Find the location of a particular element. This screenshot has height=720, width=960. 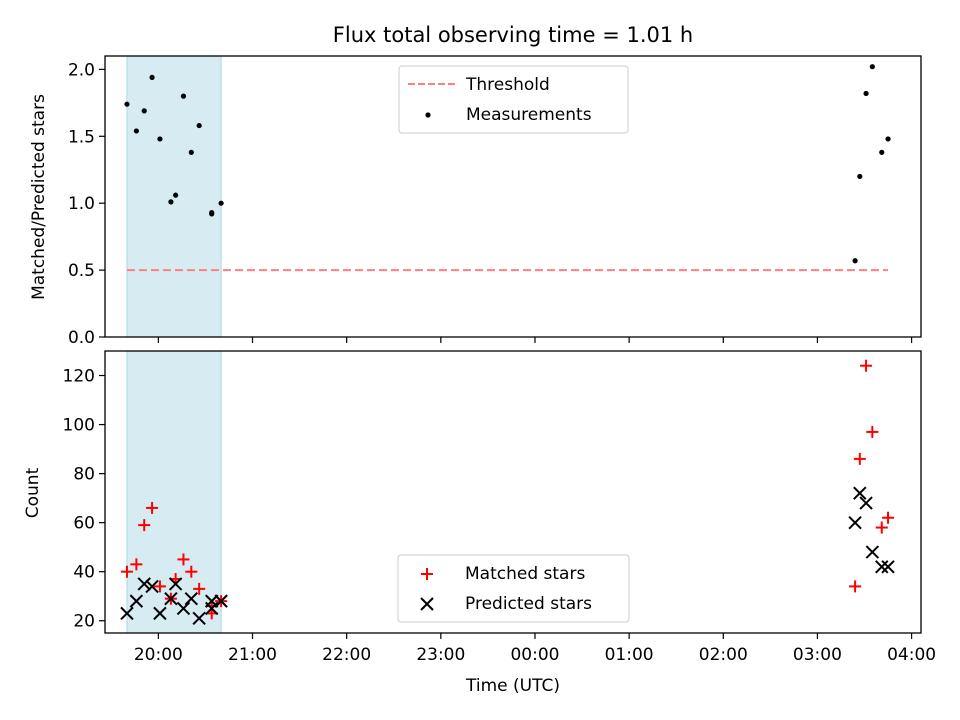

top-legend: Threshold Measurements is located at coordinates (513, 99).